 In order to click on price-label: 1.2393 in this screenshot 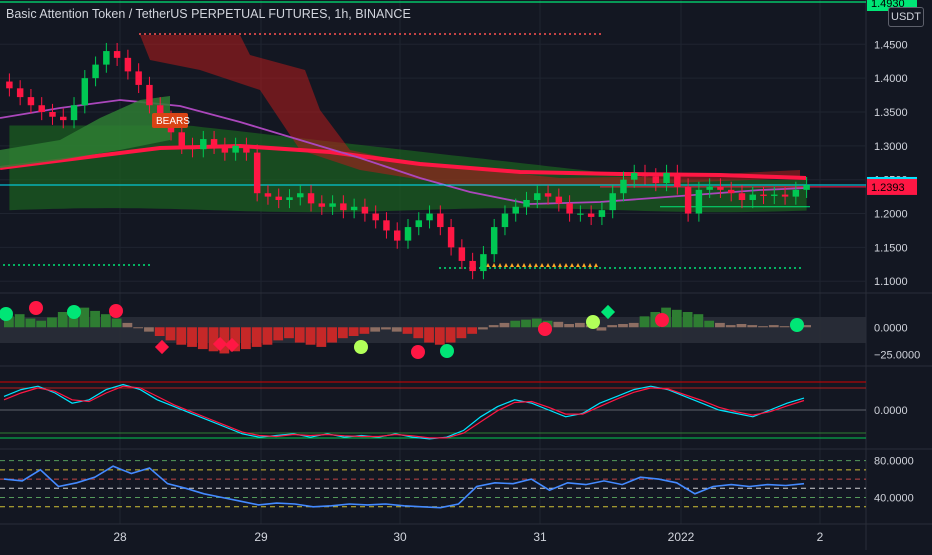, I will do `click(888, 188)`.